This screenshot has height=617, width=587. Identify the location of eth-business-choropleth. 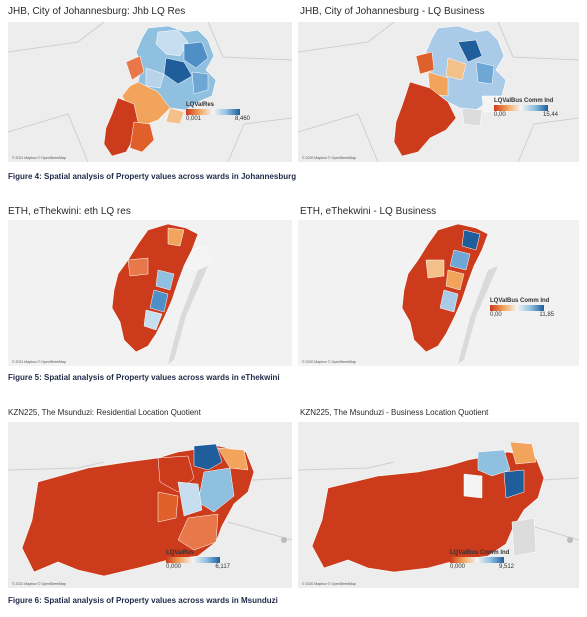
(449, 293).